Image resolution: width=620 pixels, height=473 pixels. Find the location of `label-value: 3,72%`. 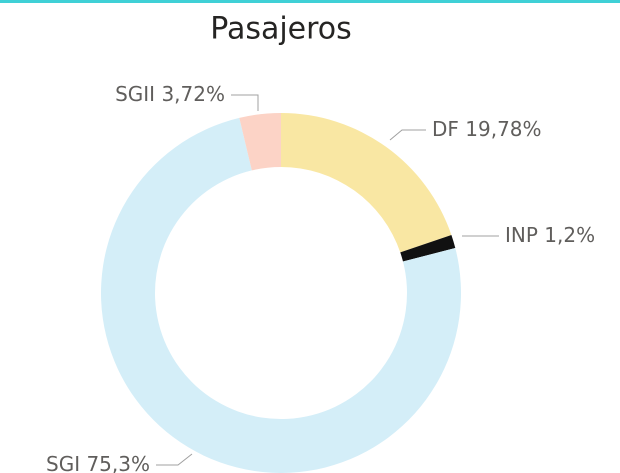

label-value: 3,72% is located at coordinates (193, 94).